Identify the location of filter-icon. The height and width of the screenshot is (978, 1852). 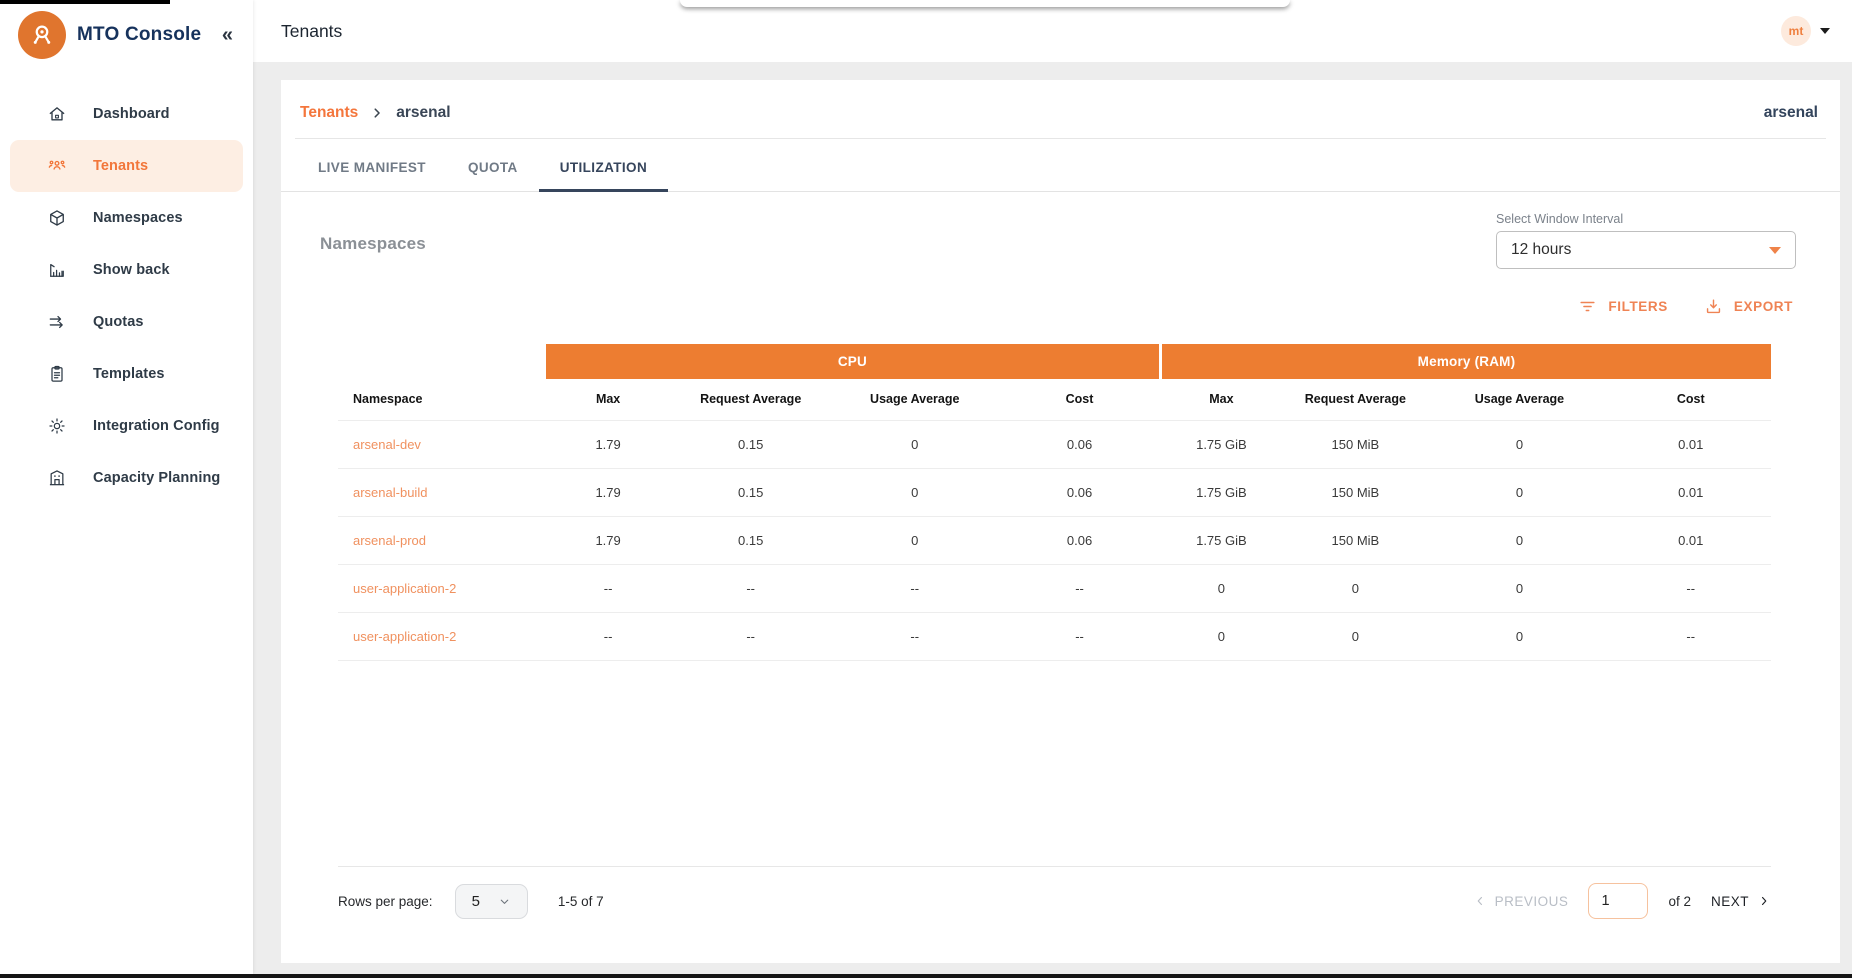
(1588, 306).